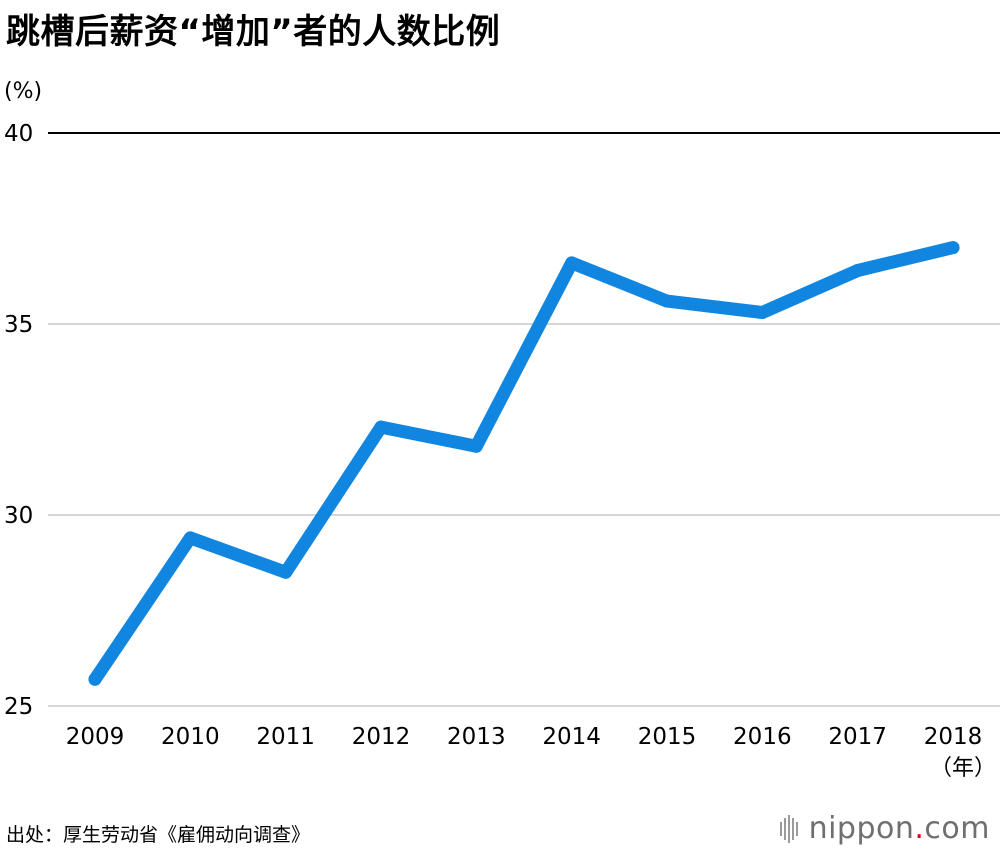  Describe the element at coordinates (667, 301) in the screenshot. I see `data-point-2015` at that location.